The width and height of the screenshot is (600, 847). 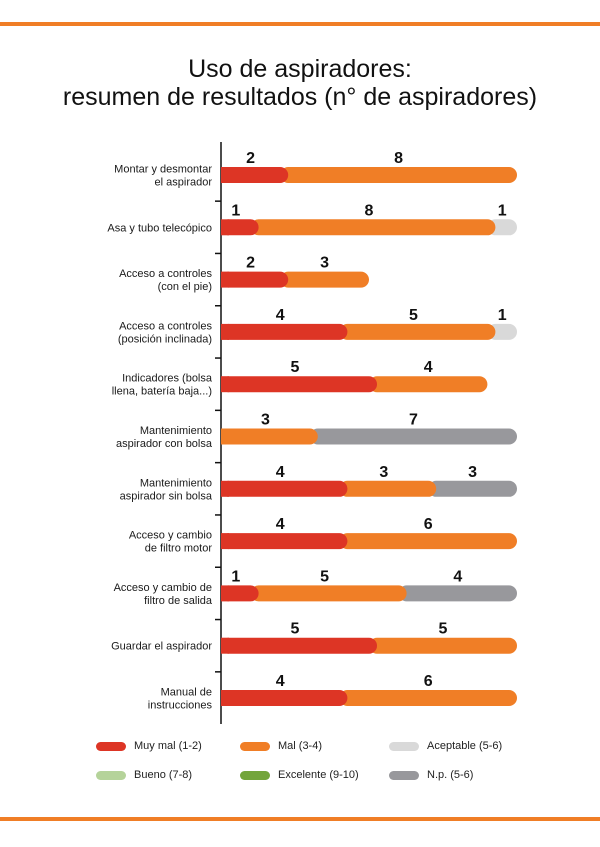 I want to click on legend-item-bueno: Bueno (7-8), so click(x=144, y=775).